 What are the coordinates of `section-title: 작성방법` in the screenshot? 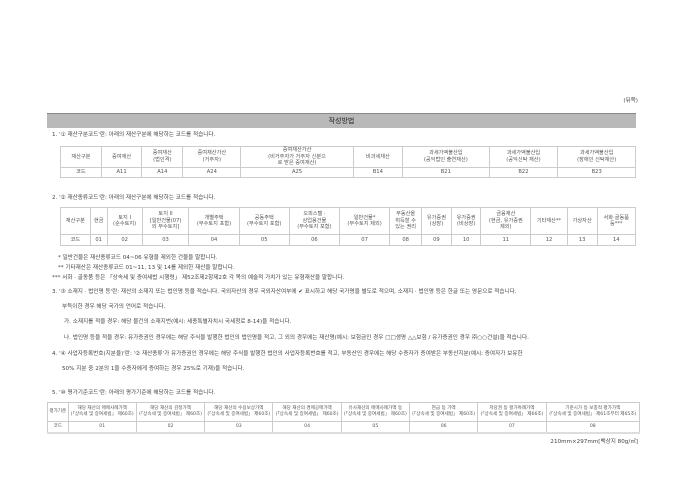 It's located at (341, 120).